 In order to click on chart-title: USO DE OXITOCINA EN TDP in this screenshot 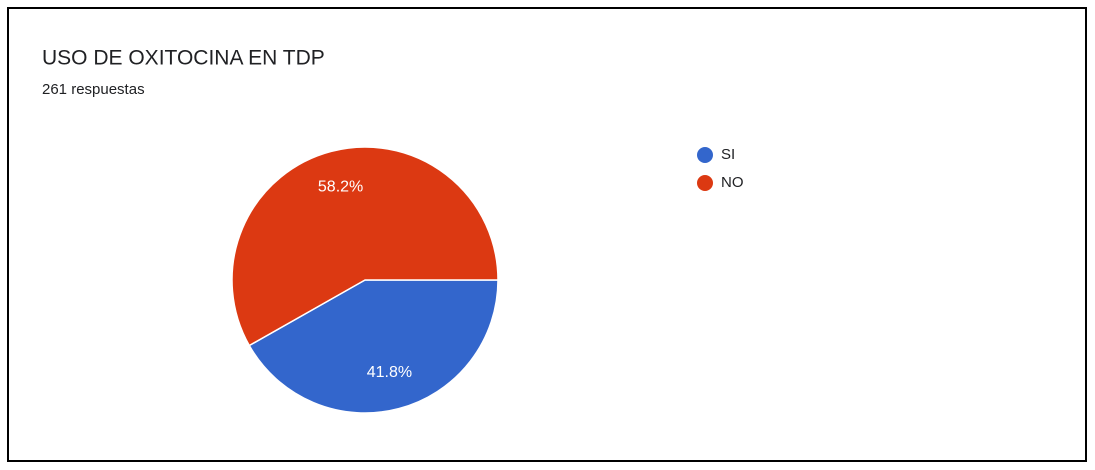, I will do `click(183, 58)`.